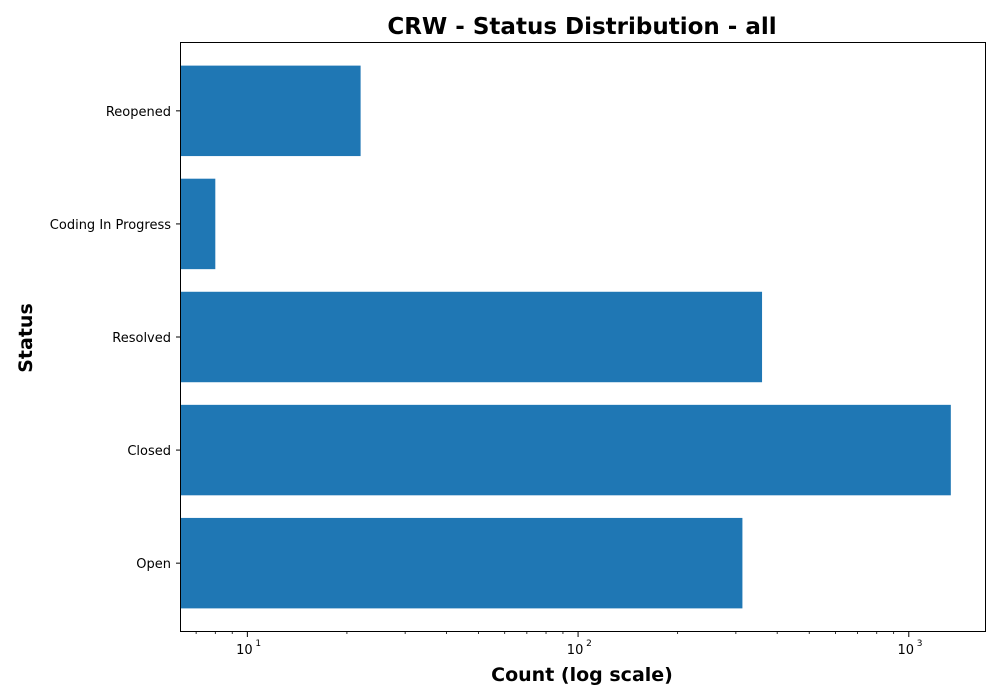  I want to click on x-tick-label-exponent-1000: 3, so click(920, 644).